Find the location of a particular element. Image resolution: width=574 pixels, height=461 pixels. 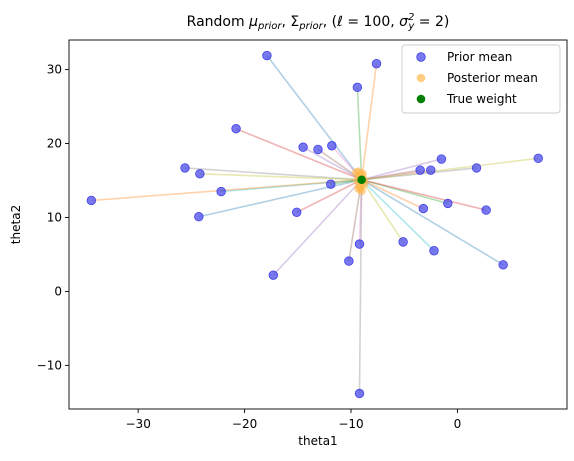

y-axis-label: theta2 is located at coordinates (16, 224).